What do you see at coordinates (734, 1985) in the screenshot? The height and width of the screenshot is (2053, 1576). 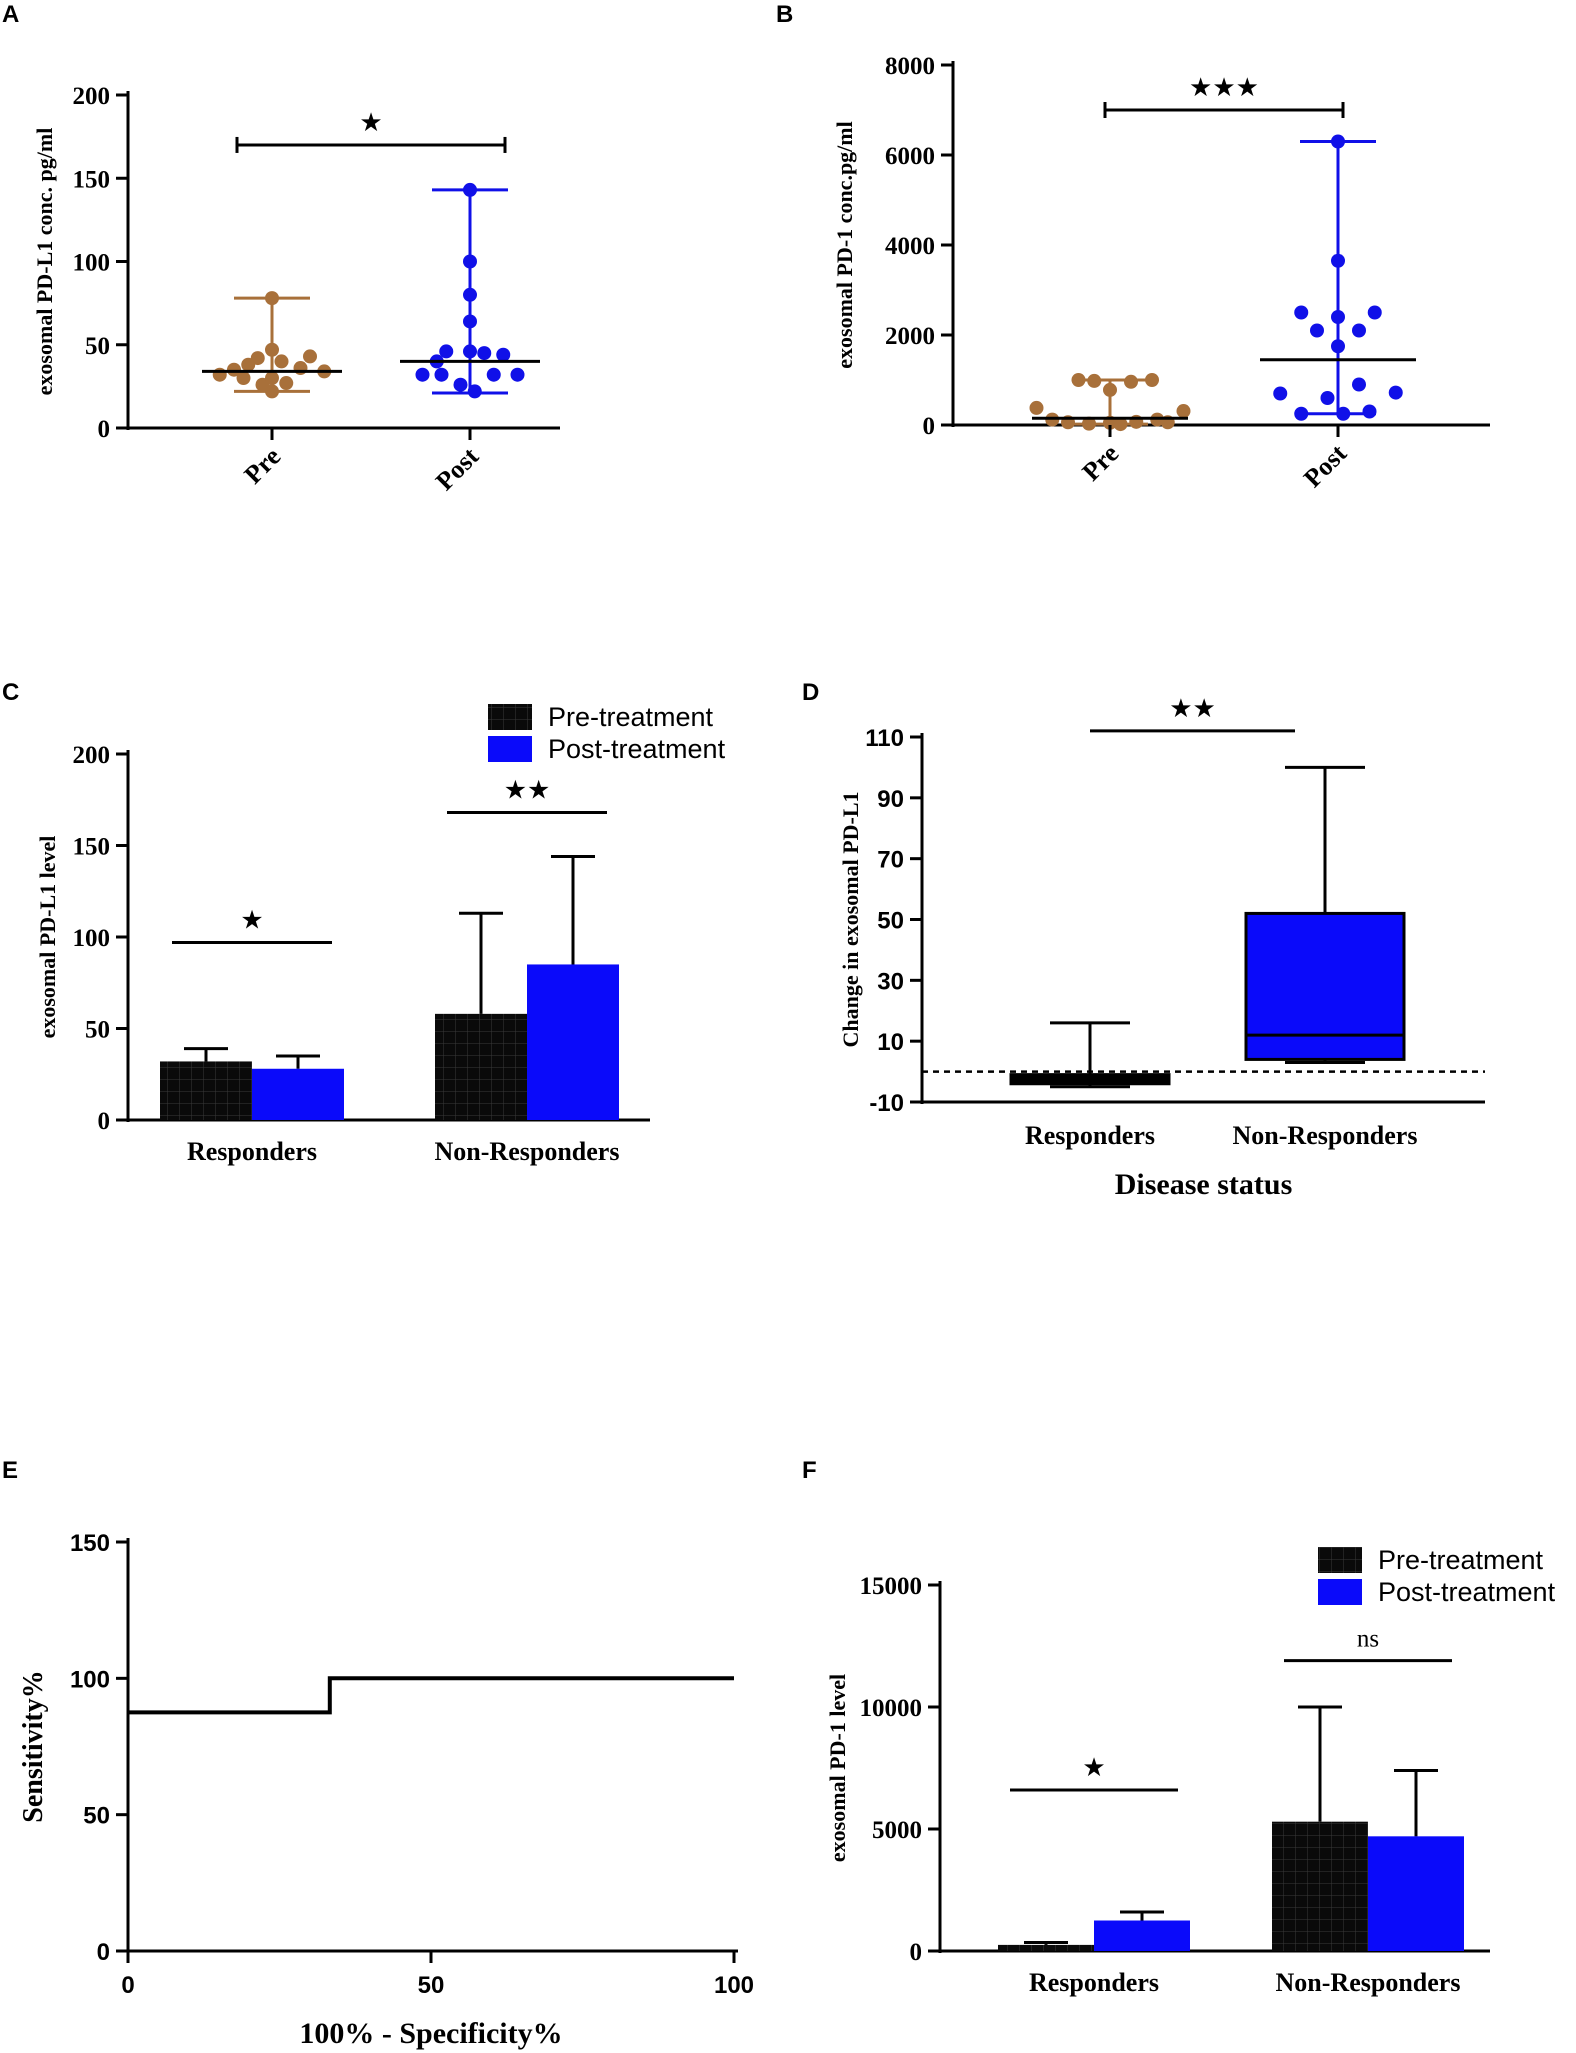 I see `x-tick-label: 100` at bounding box center [734, 1985].